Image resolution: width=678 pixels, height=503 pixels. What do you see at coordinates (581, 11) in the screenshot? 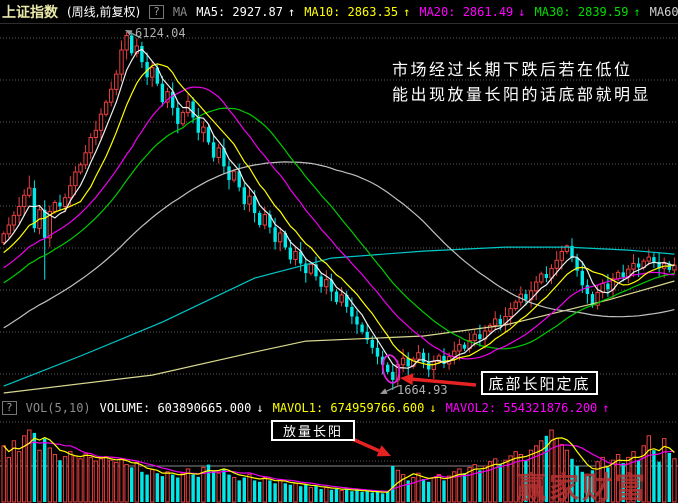
I see `ma30-text: MA30: 2839.59` at bounding box center [581, 11].